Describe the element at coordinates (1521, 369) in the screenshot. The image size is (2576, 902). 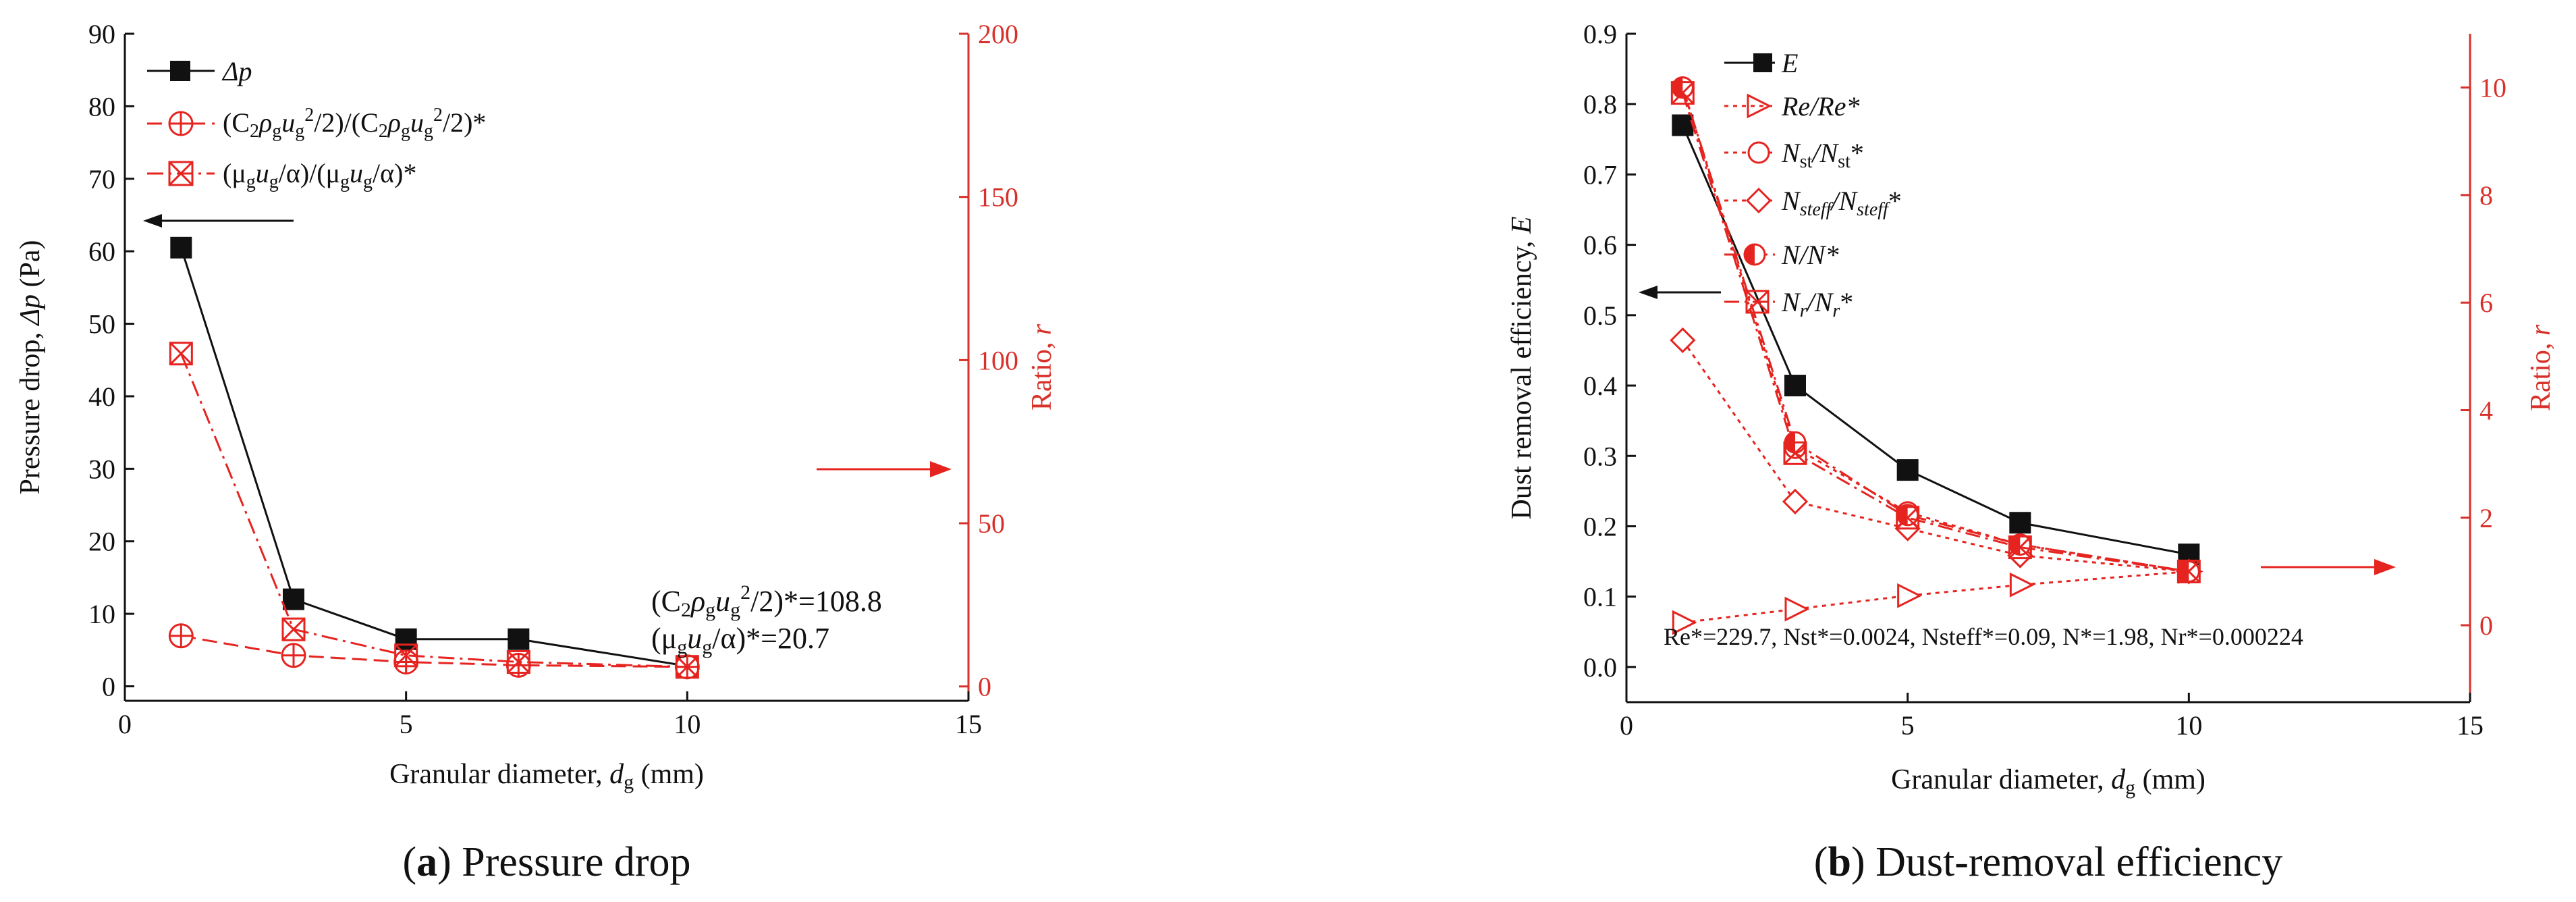
I see `b-y-axis-label: Dust removal efficiency, E` at that location.